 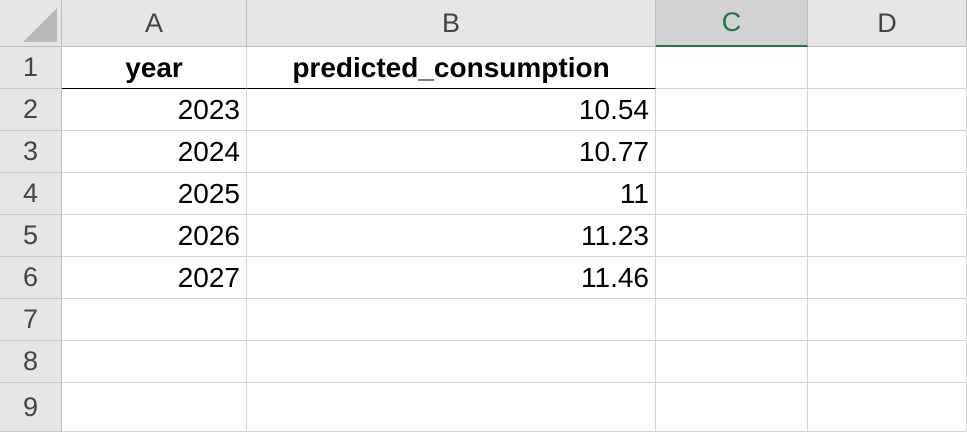 I want to click on cell-c5, so click(x=732, y=236).